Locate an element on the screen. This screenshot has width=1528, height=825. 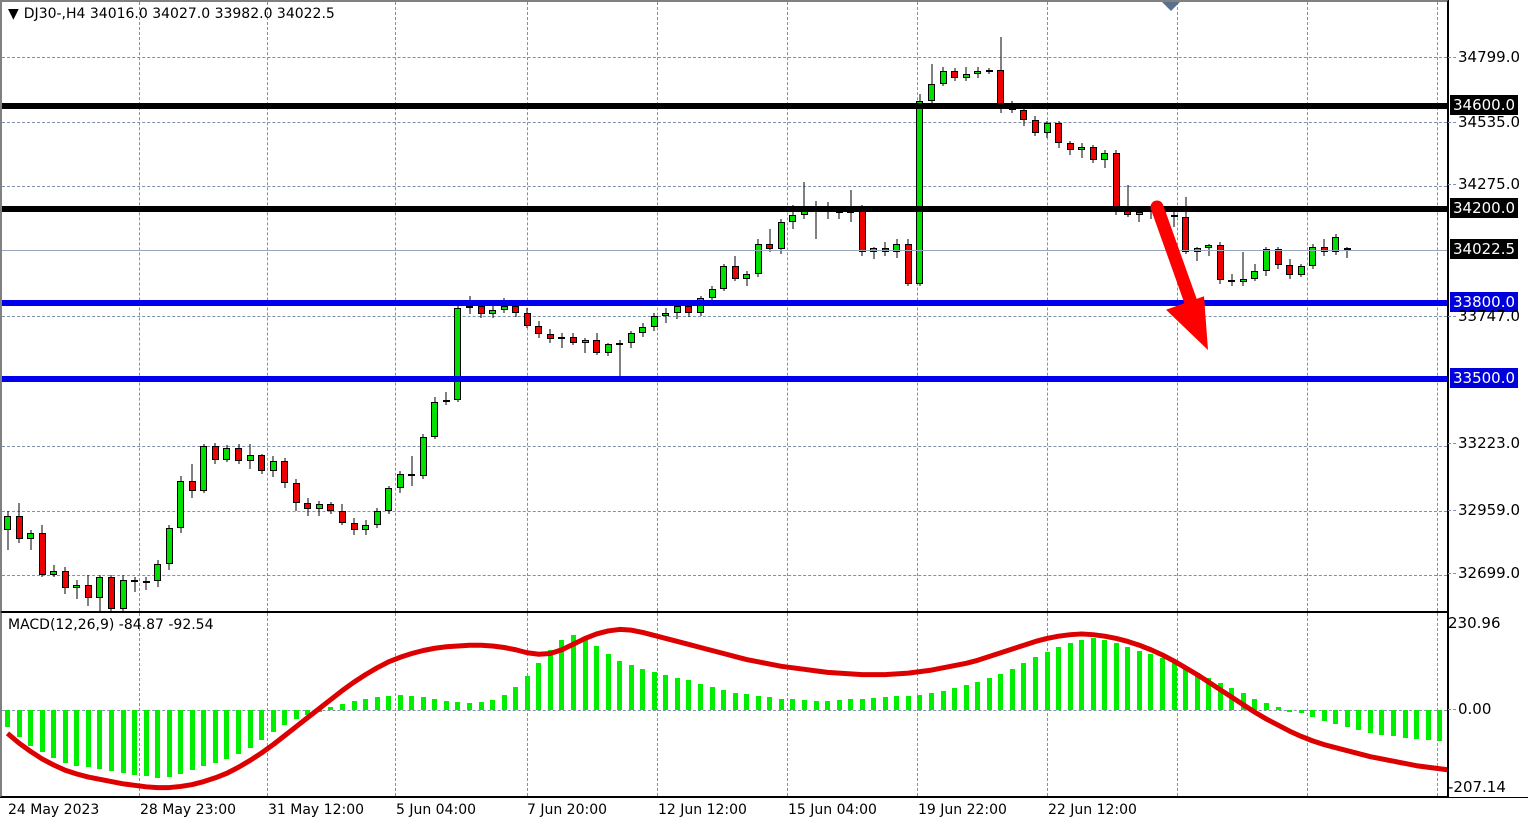
price-axis-tag-33800.0: 33800.0 is located at coordinates (1484, 302).